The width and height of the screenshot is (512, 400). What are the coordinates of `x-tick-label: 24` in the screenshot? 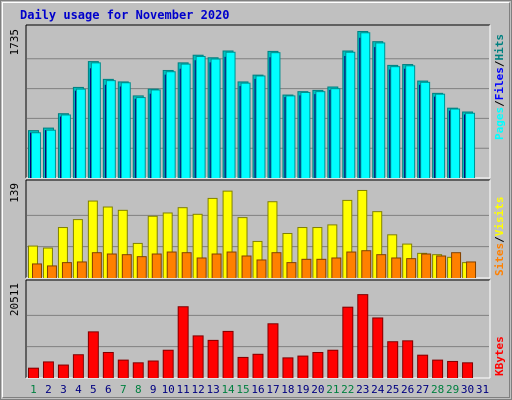 It's located at (378, 389).